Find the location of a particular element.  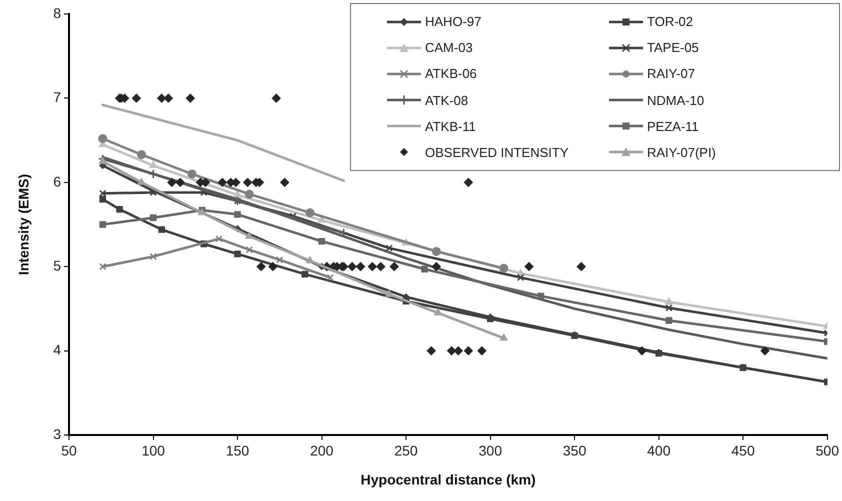

legend-label: RAIY-07(PI) is located at coordinates (681, 152).